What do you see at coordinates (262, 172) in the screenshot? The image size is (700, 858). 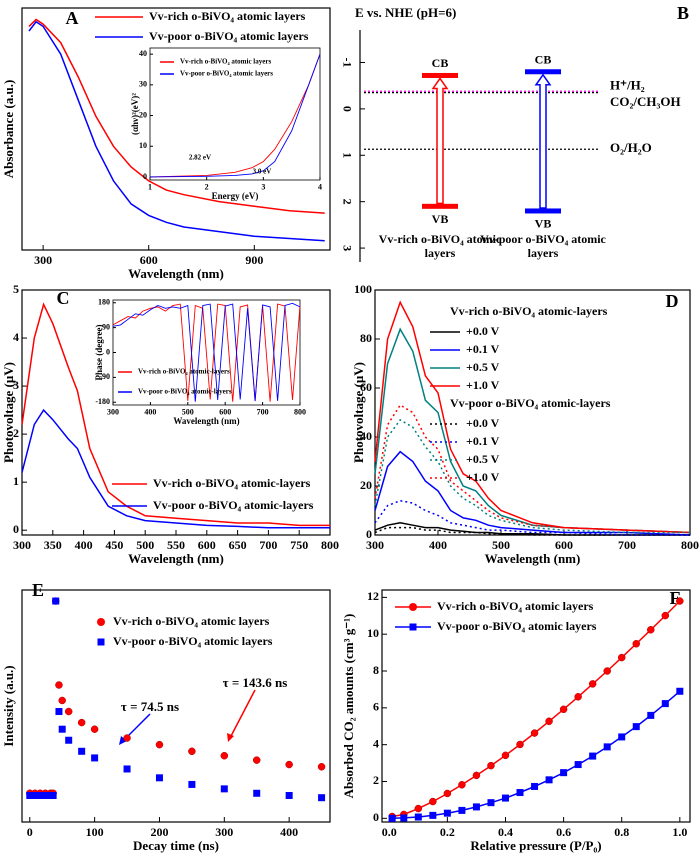 I see `annotation: 3.0 eV` at bounding box center [262, 172].